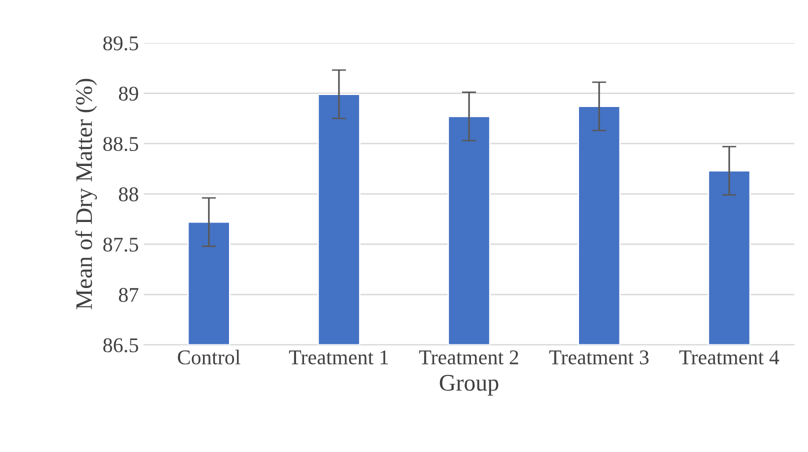  I want to click on x-tick-label: Treatment 1, so click(338, 357).